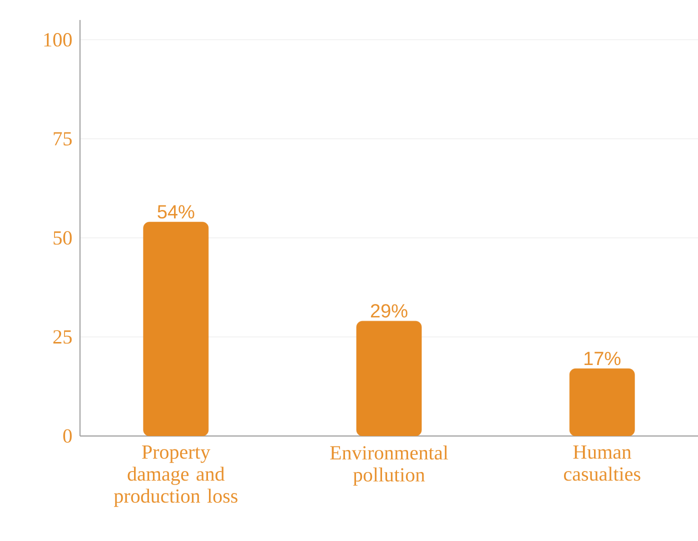  I want to click on x-tick-label: Human casualties, so click(602, 463).